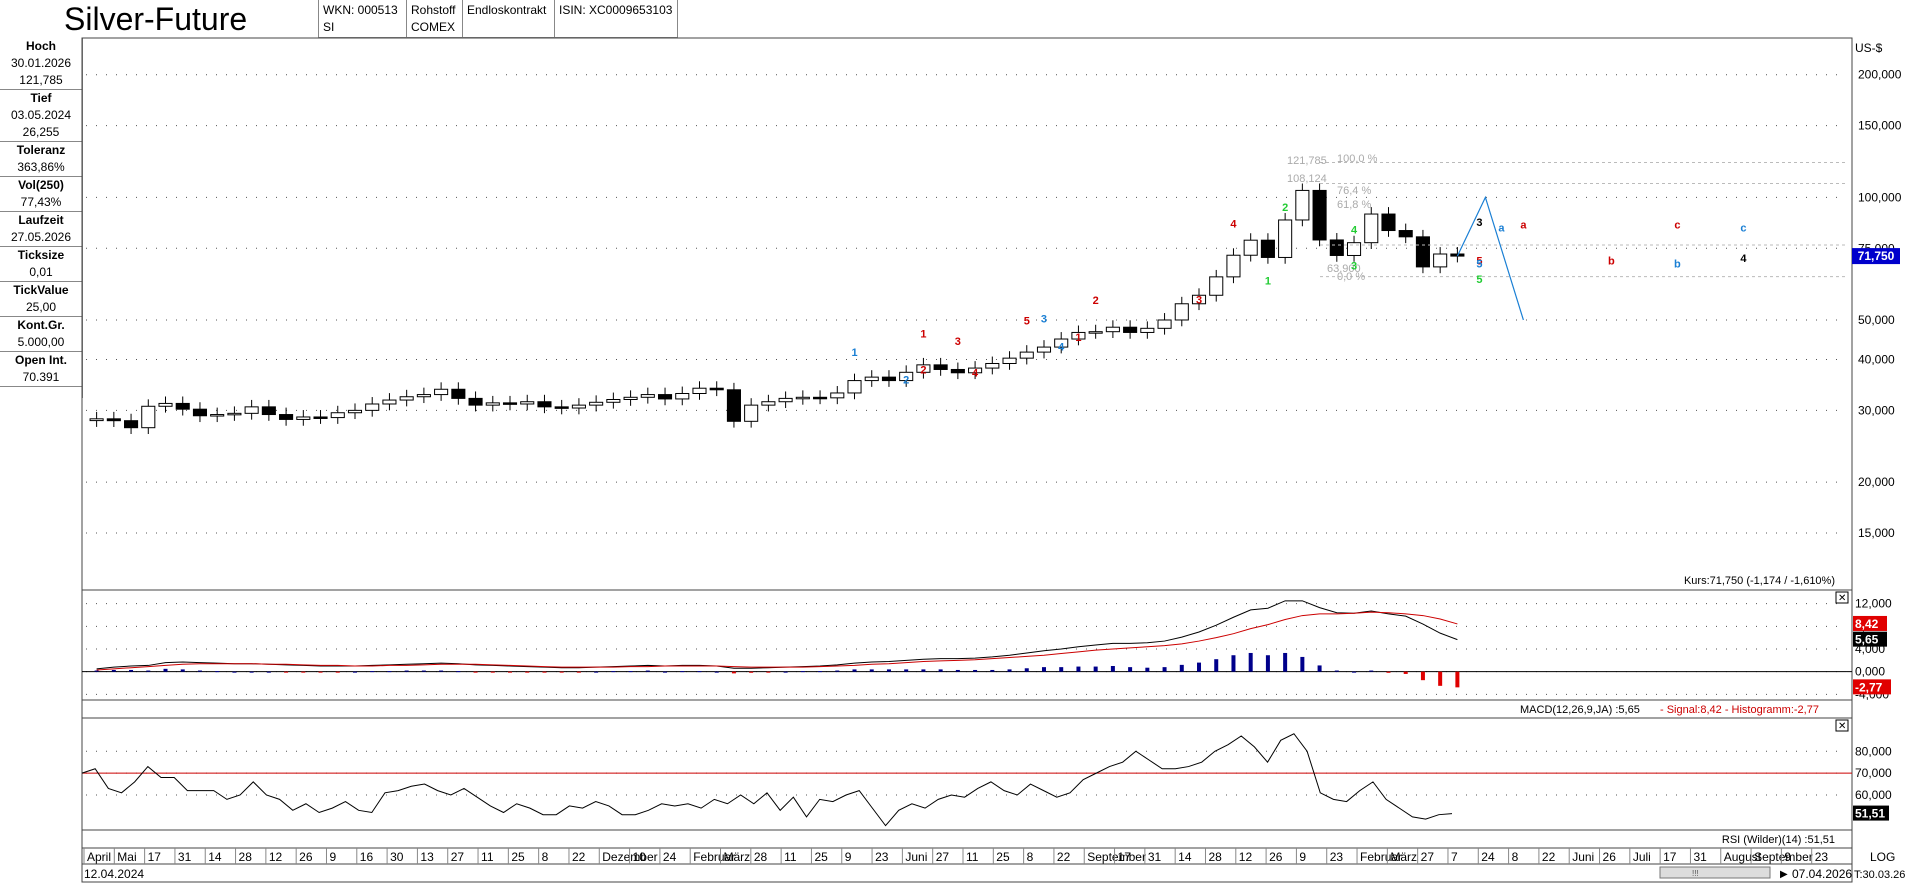 The width and height of the screenshot is (1916, 883). I want to click on info-key: Toleranz, so click(41, 150).